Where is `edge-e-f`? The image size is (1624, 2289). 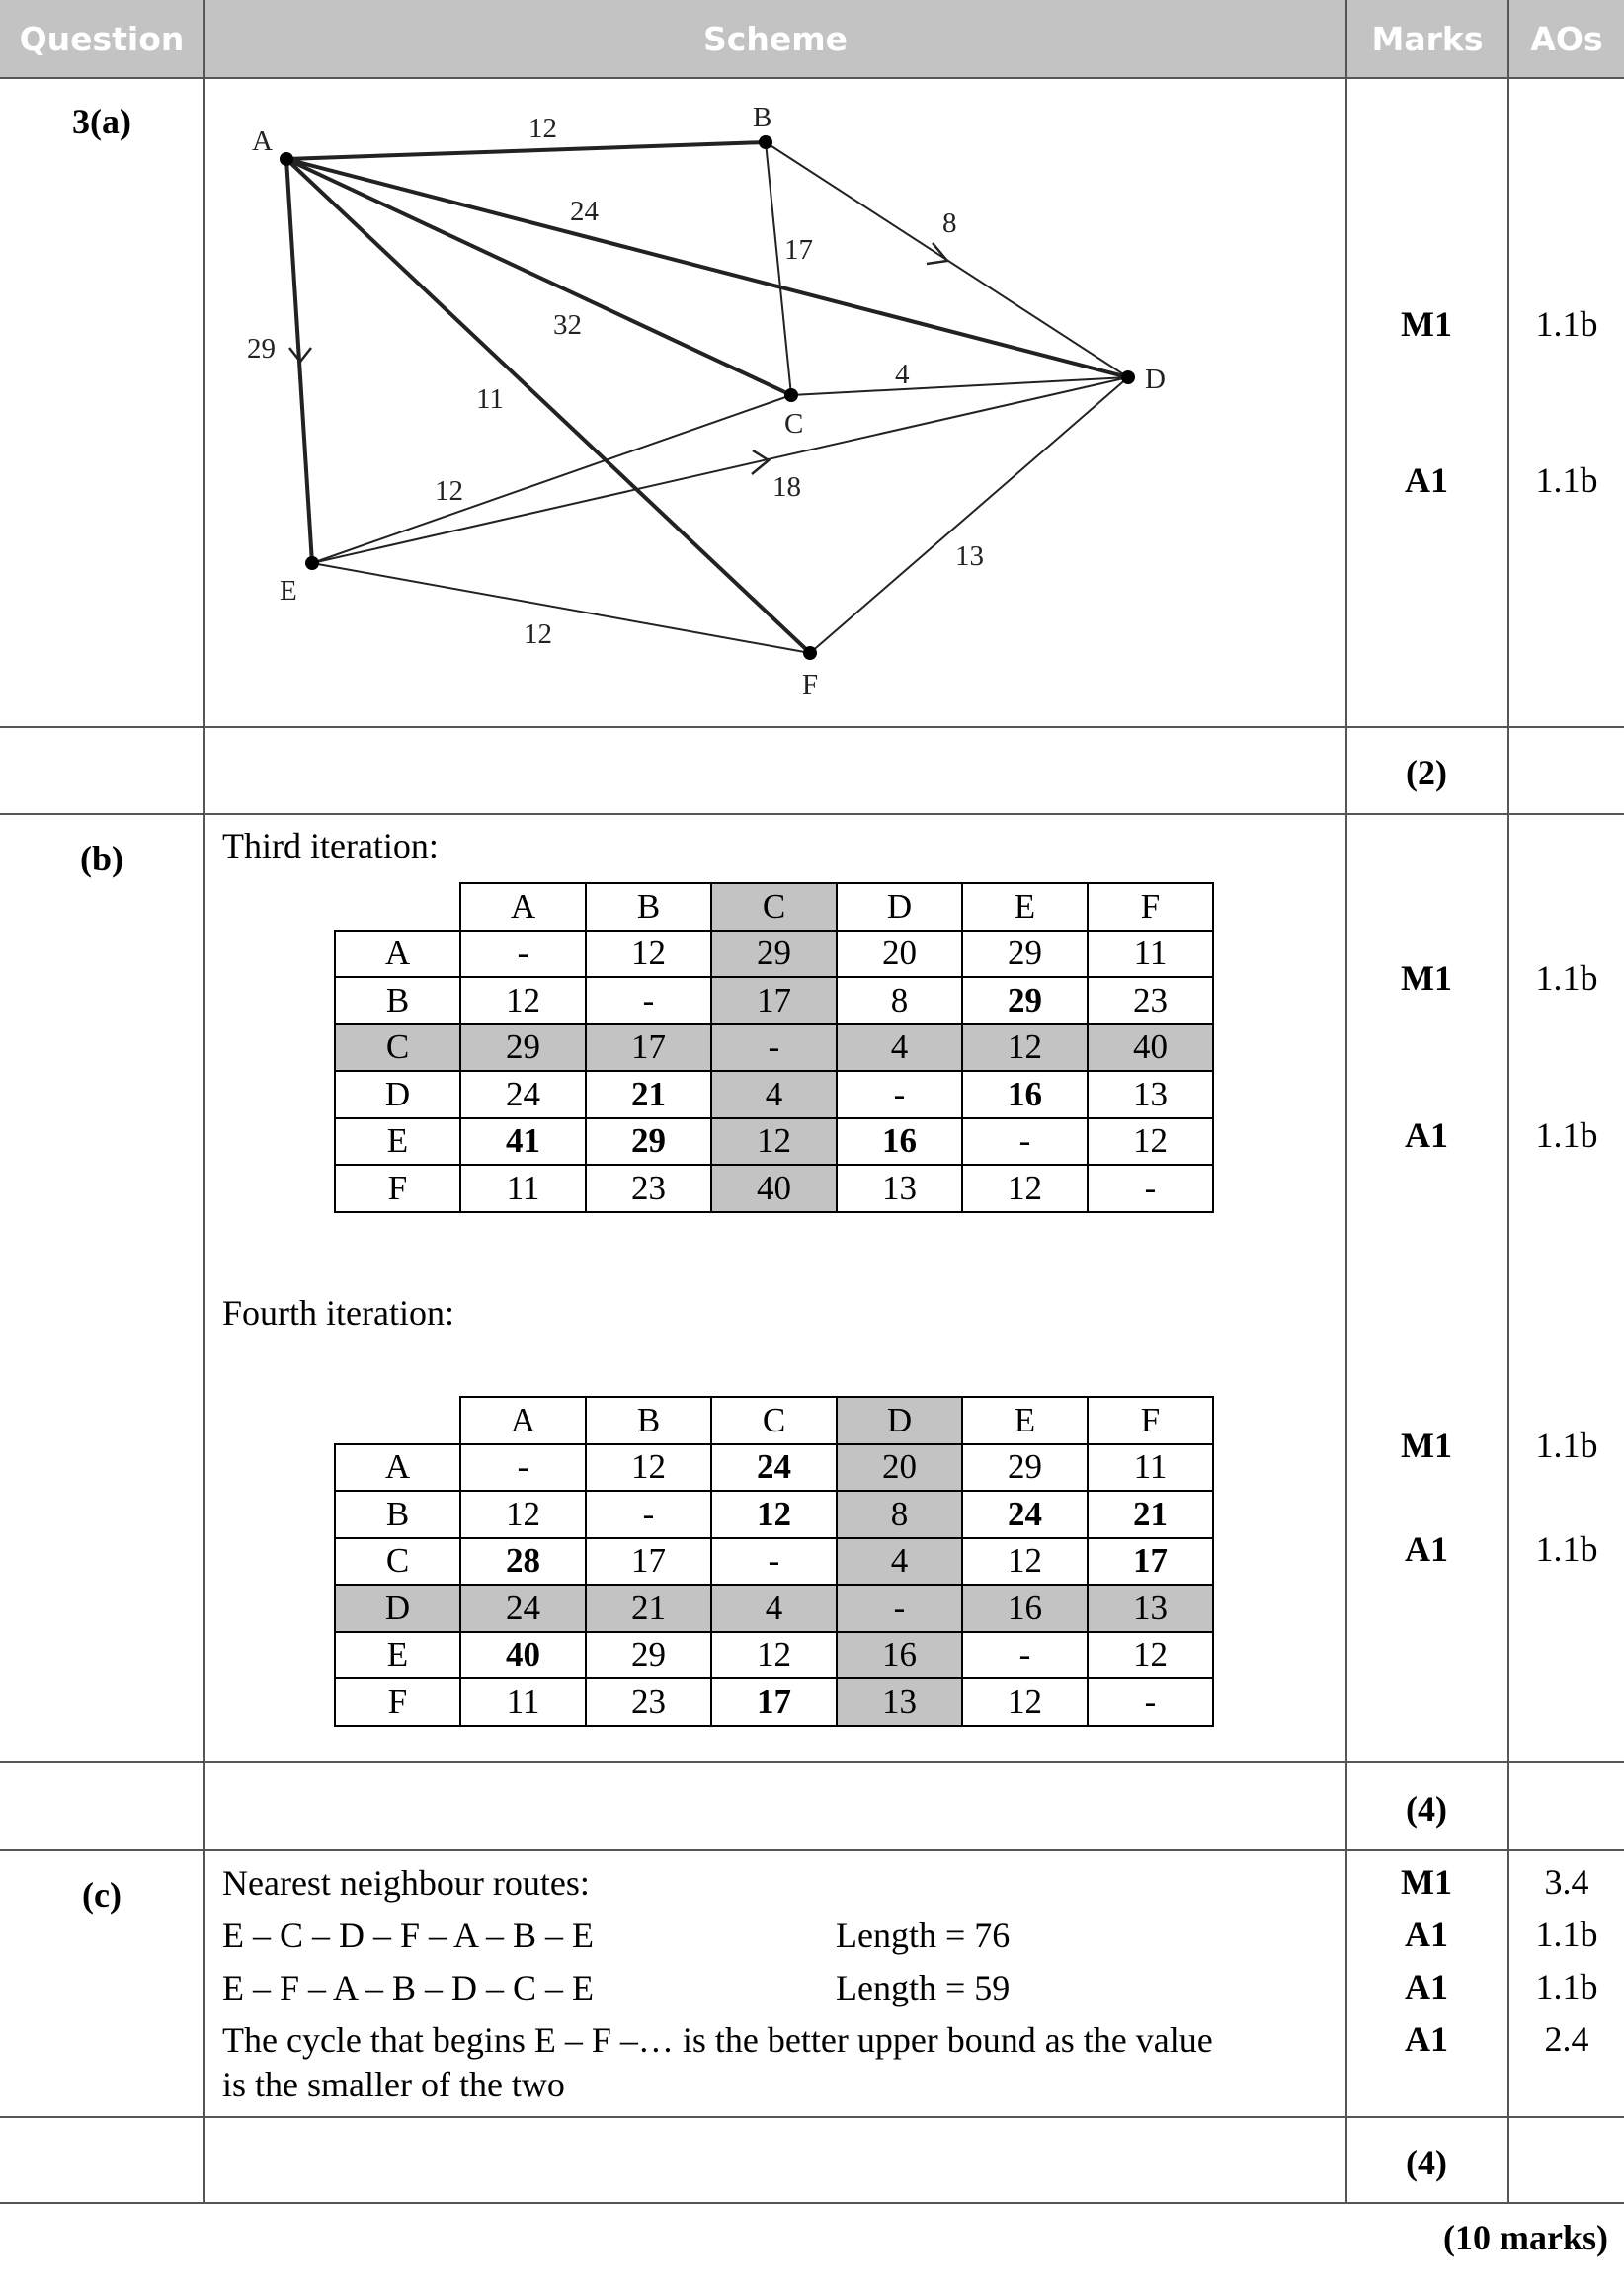 edge-e-f is located at coordinates (561, 608).